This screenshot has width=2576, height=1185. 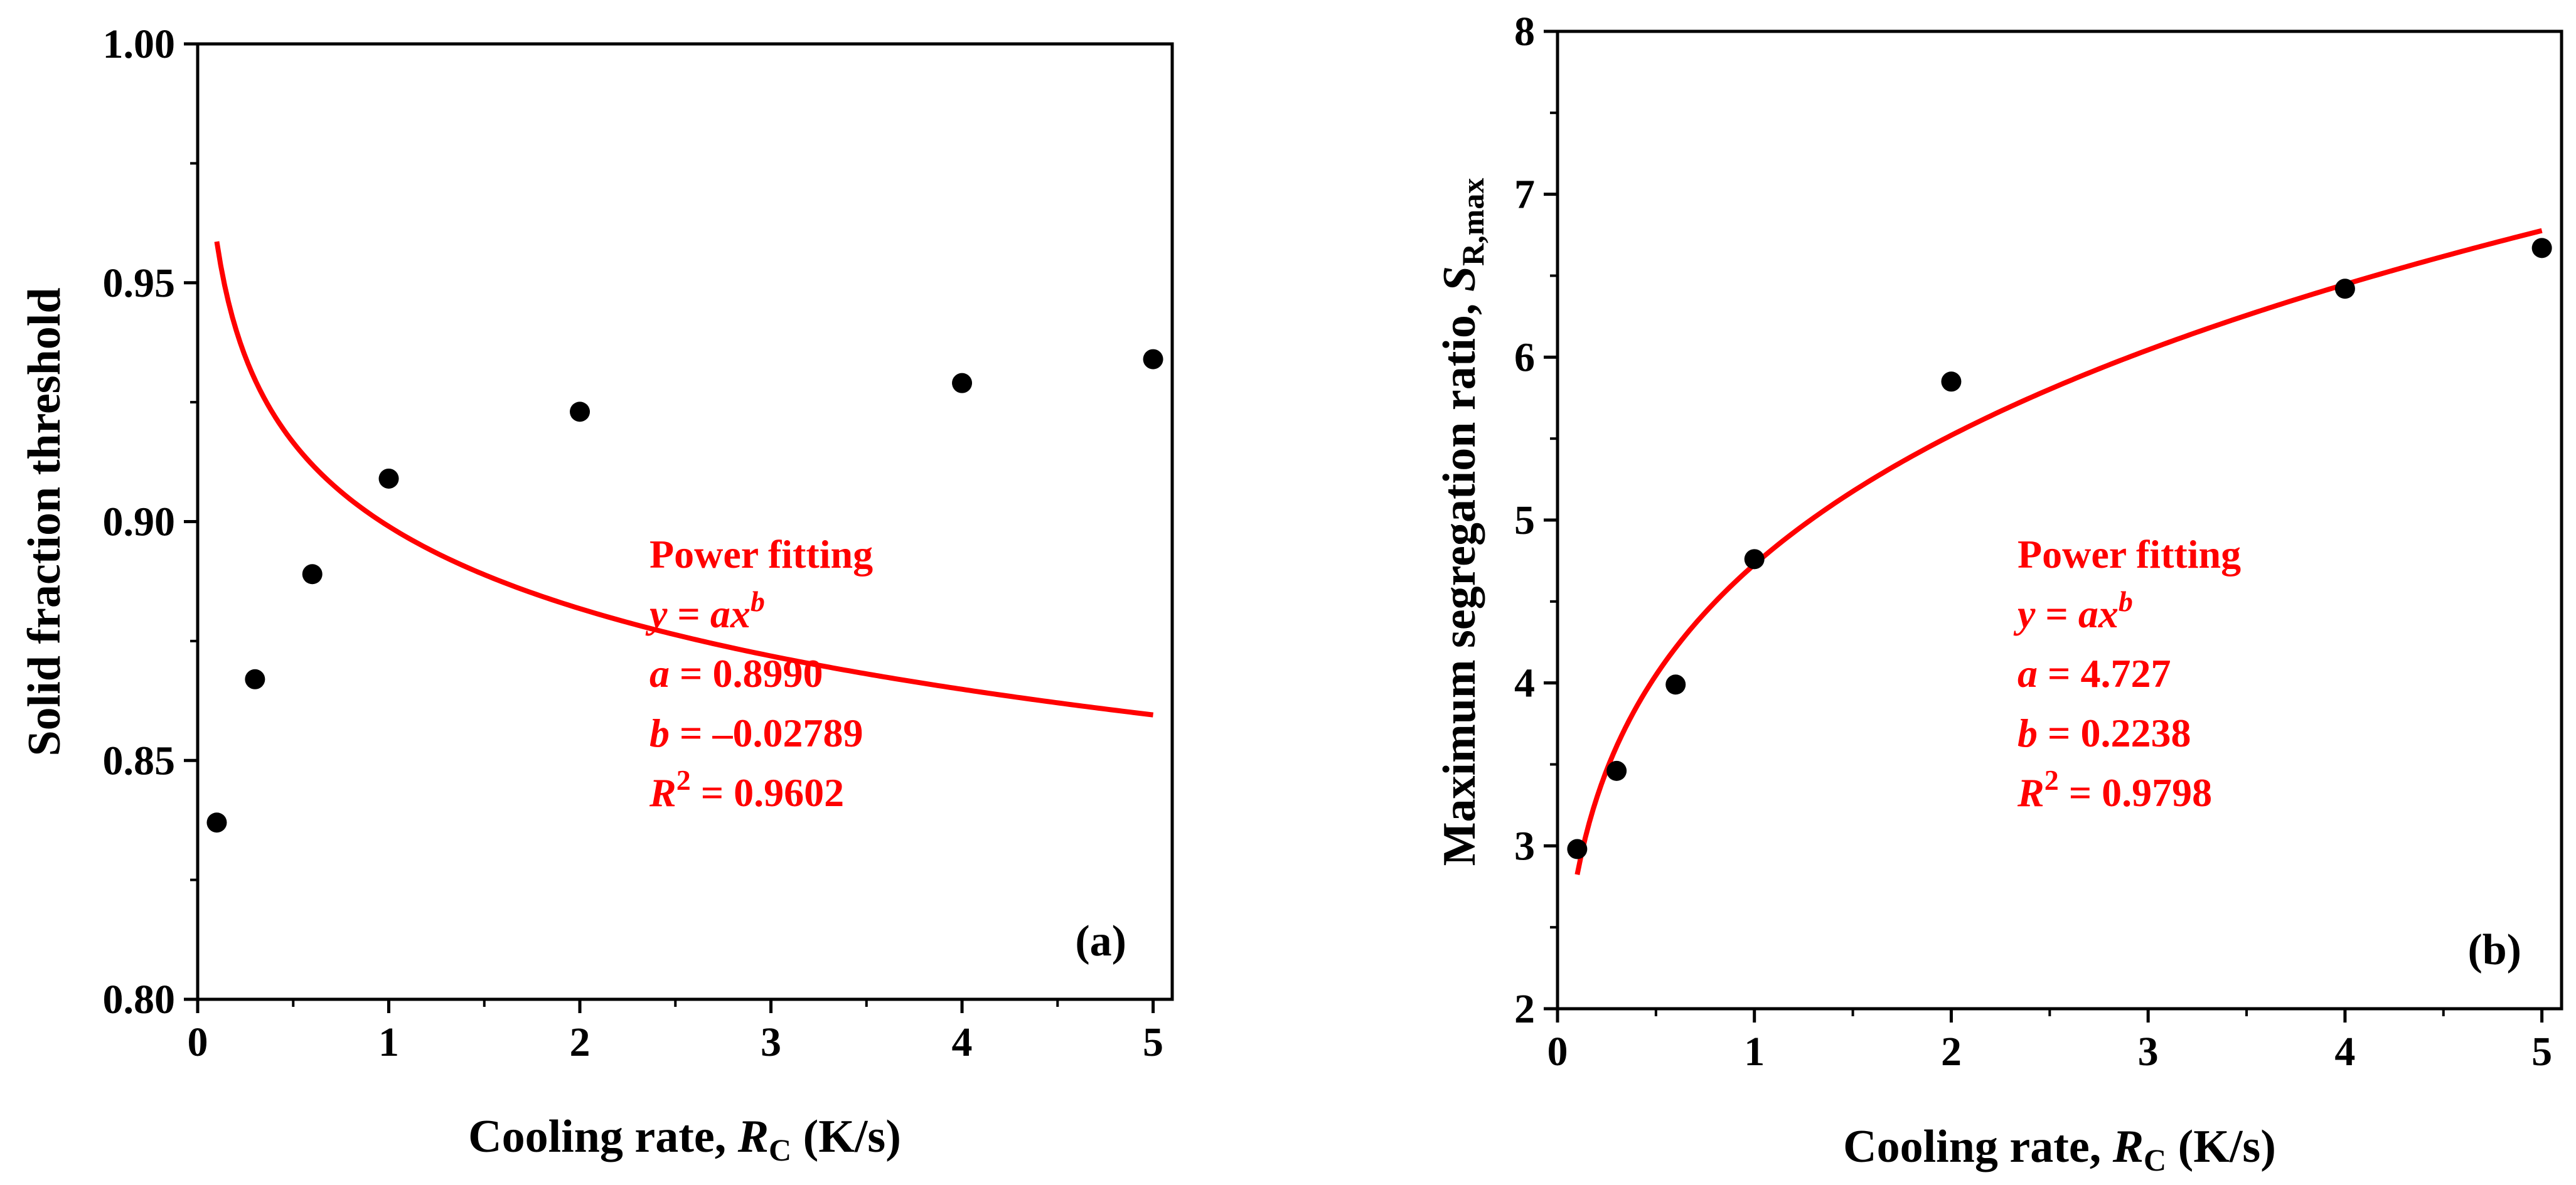 What do you see at coordinates (2494, 950) in the screenshot?
I see `panel-label: (b)` at bounding box center [2494, 950].